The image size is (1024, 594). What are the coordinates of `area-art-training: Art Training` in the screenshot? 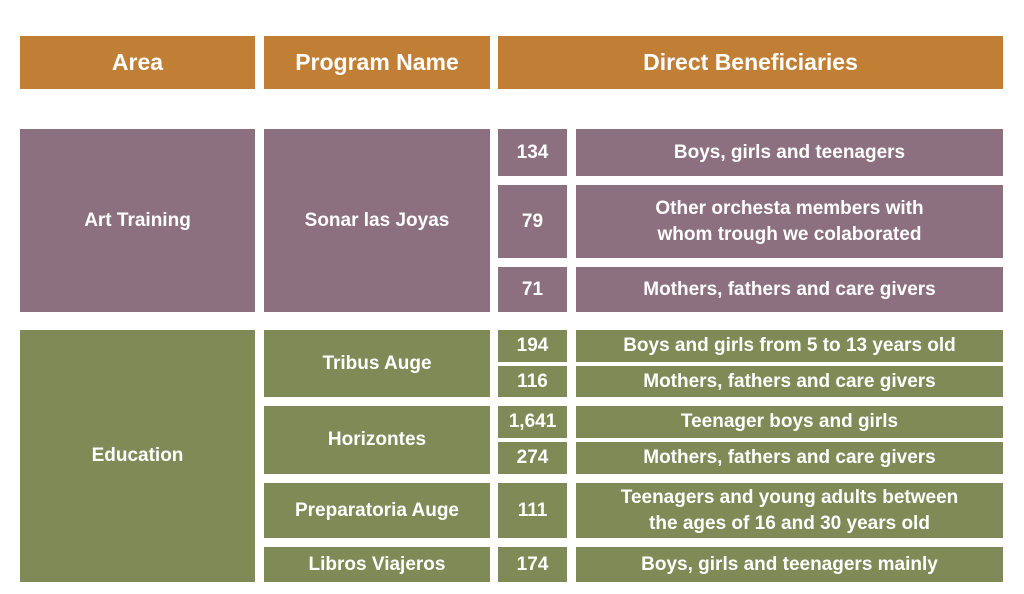 It's located at (137, 220).